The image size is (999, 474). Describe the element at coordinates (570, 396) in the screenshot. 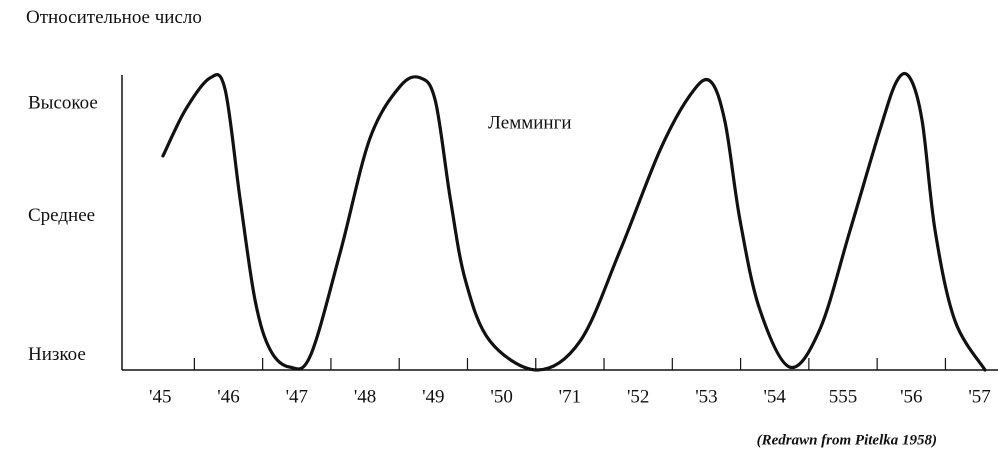

I see `x-tick-label: '71` at that location.